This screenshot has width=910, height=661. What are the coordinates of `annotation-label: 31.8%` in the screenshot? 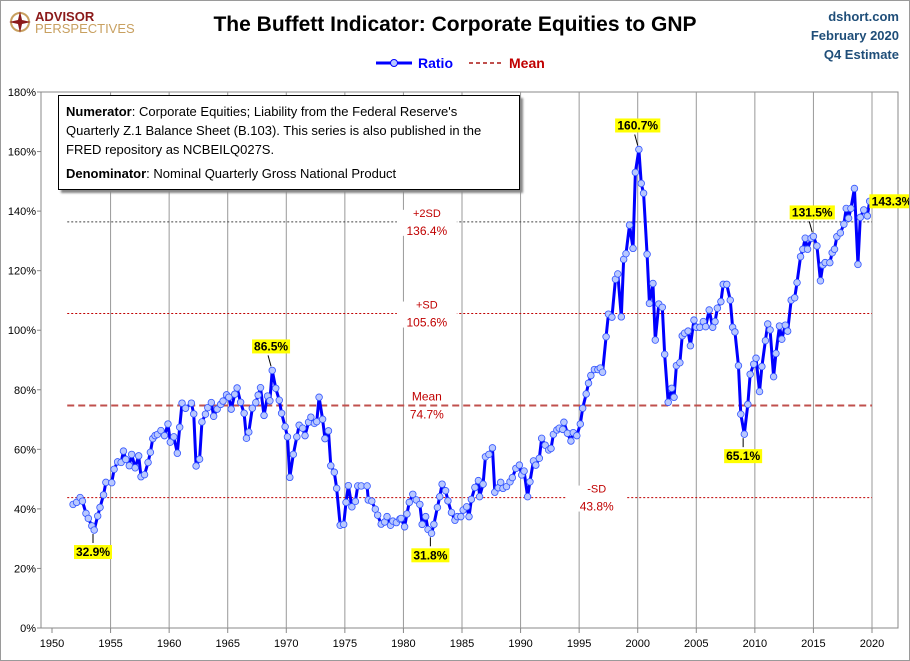 It's located at (430, 555).